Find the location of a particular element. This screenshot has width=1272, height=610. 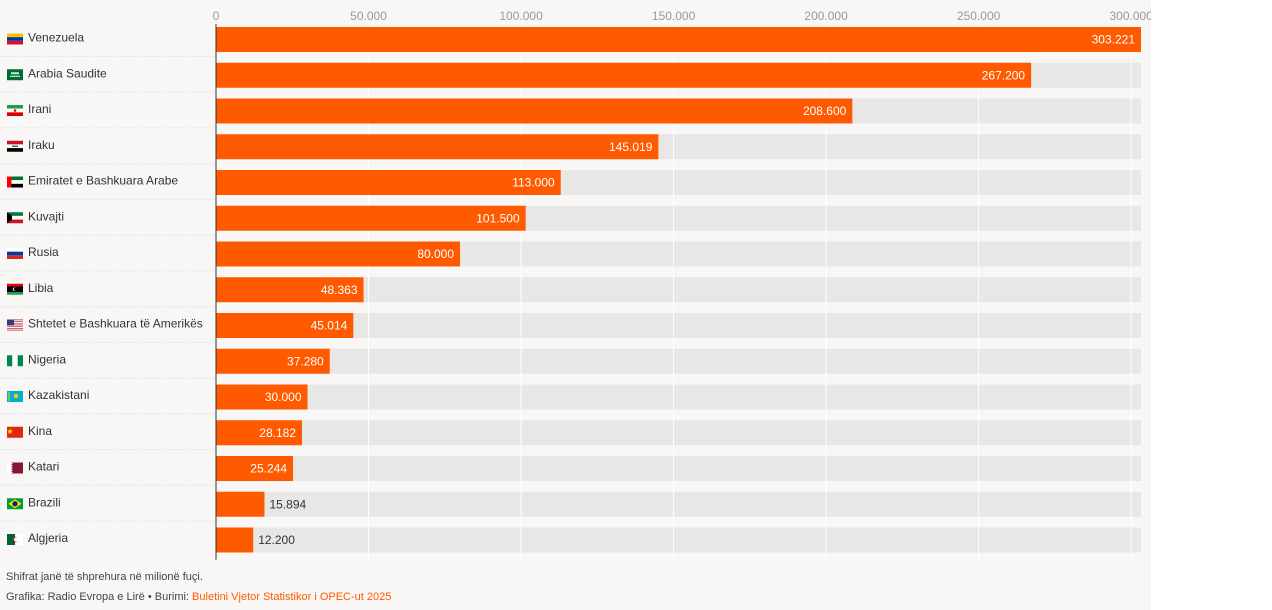

category-label: Kuvajti is located at coordinates (46, 216).